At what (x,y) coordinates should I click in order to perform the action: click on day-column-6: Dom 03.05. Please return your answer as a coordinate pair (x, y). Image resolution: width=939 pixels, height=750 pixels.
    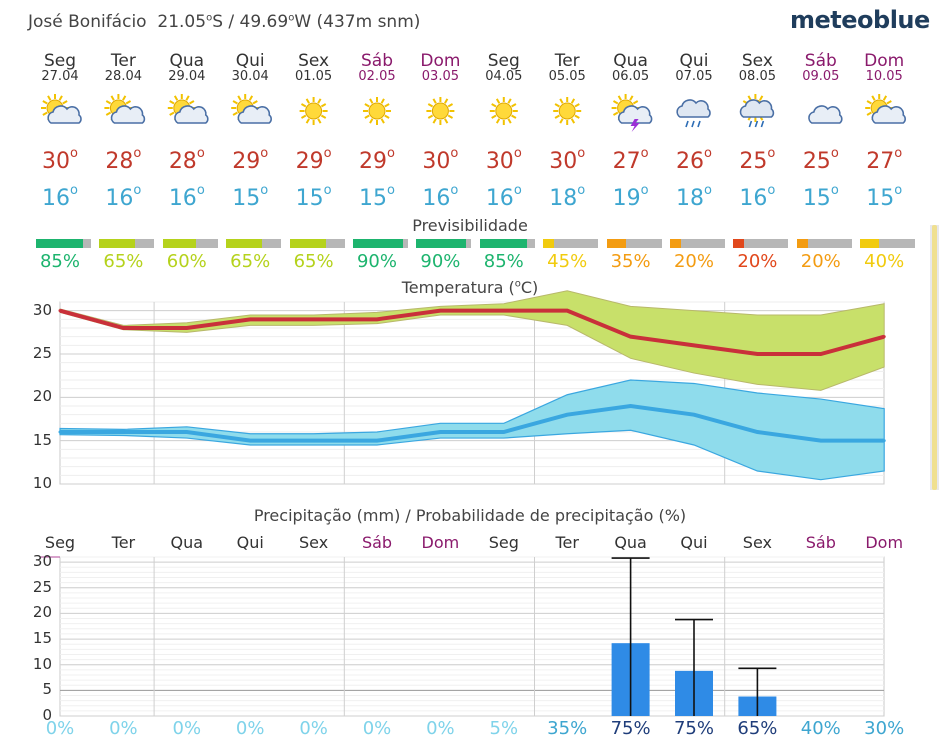
    Looking at the image, I should click on (440, 68).